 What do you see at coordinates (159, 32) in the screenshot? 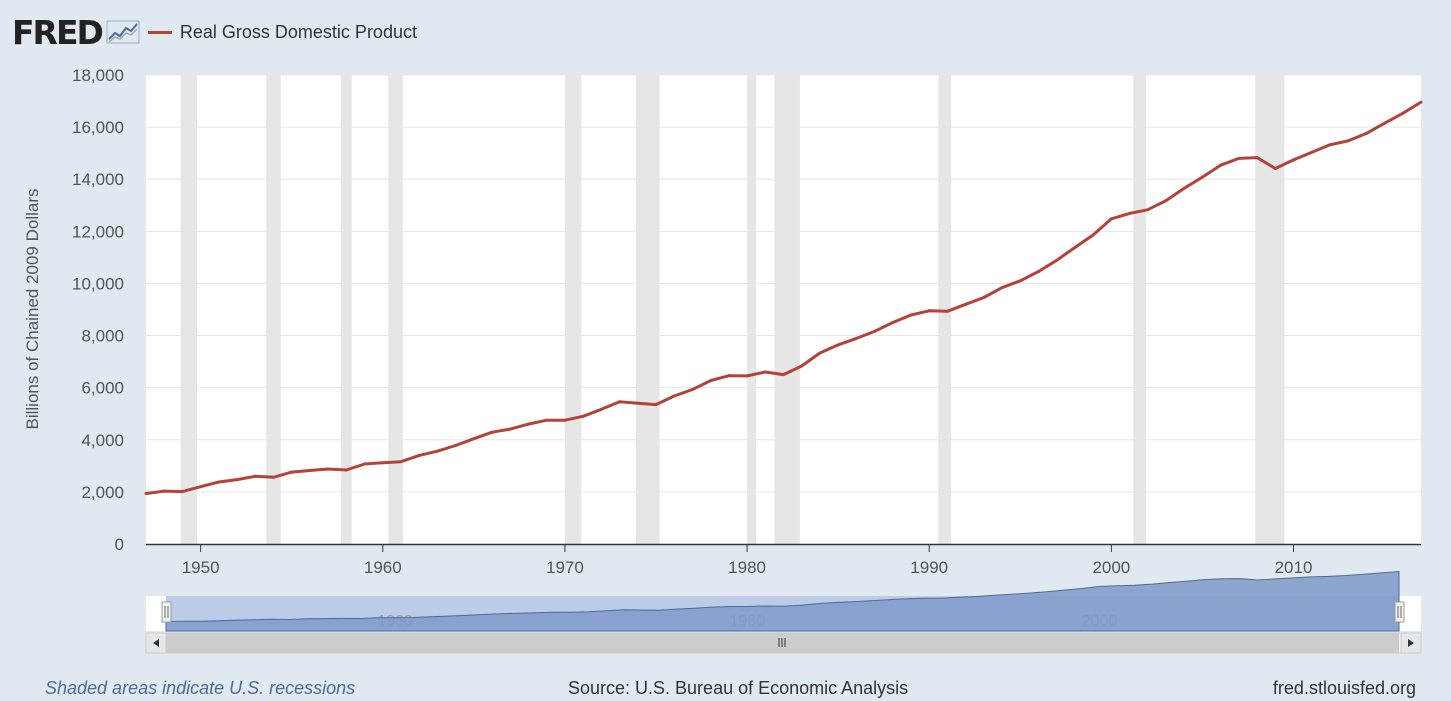
I see `legend-swatch` at bounding box center [159, 32].